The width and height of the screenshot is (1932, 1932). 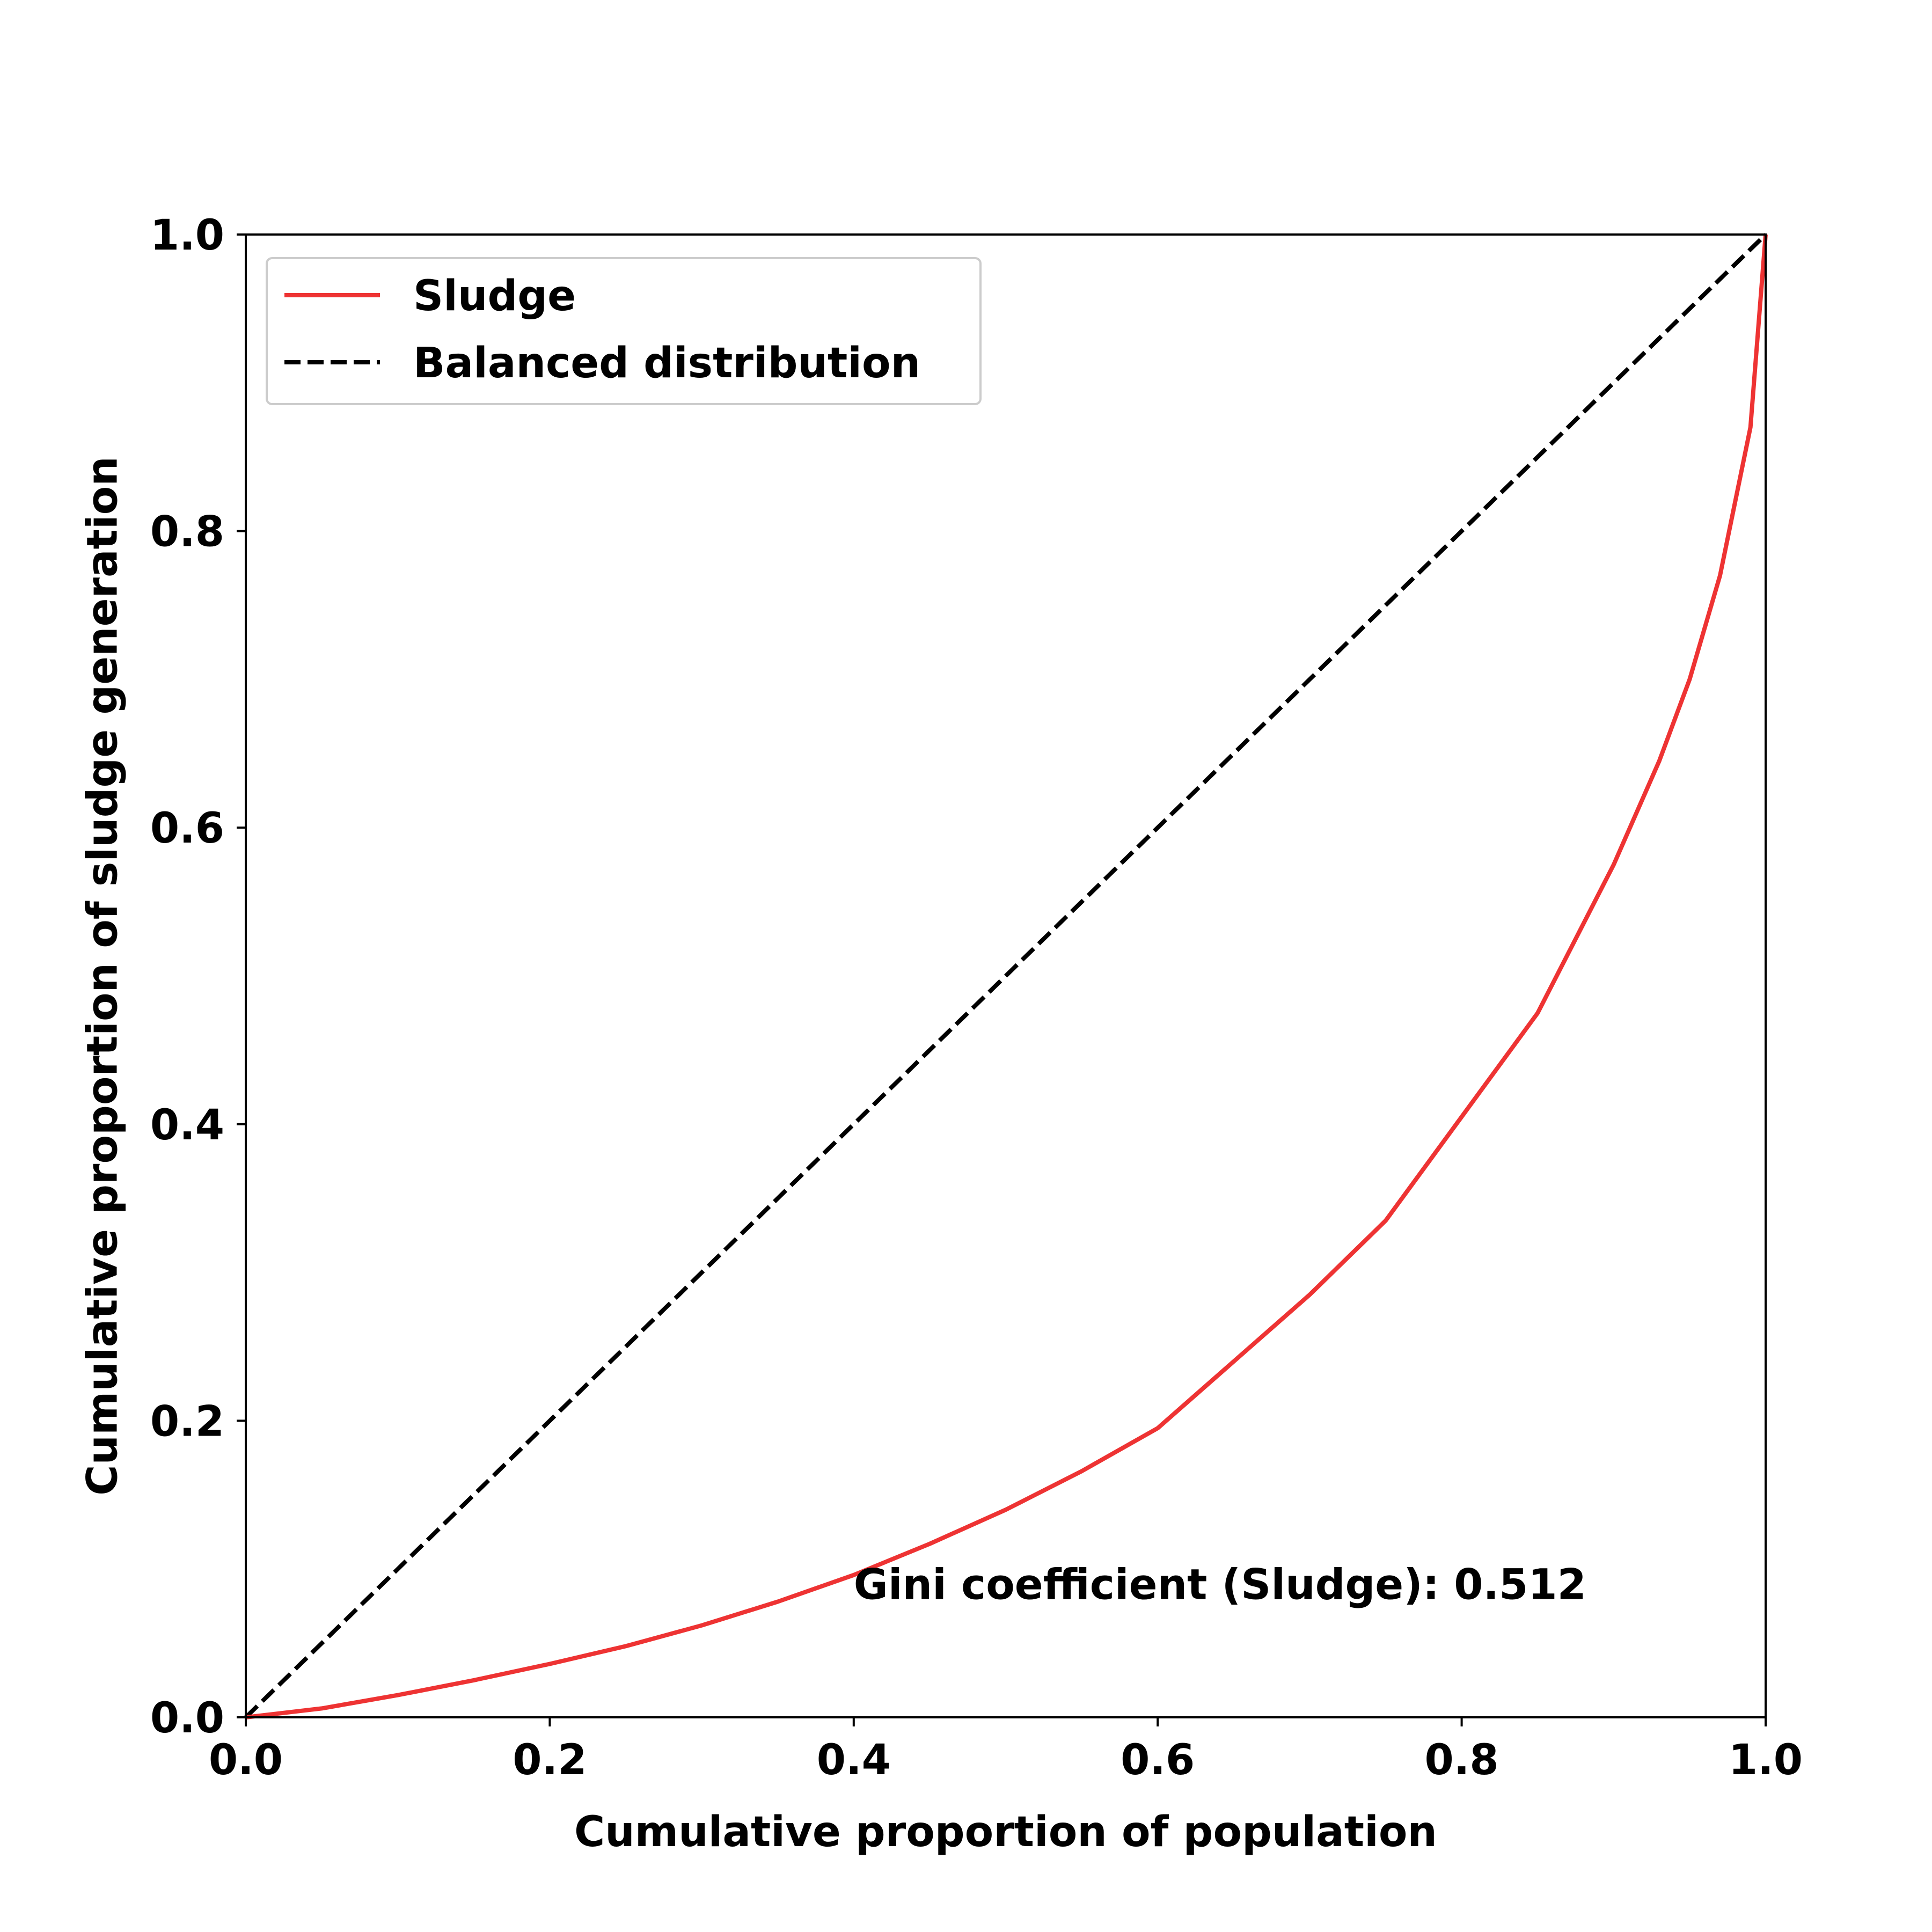 What do you see at coordinates (494, 296) in the screenshot?
I see `legend-label-sludge: Sludge` at bounding box center [494, 296].